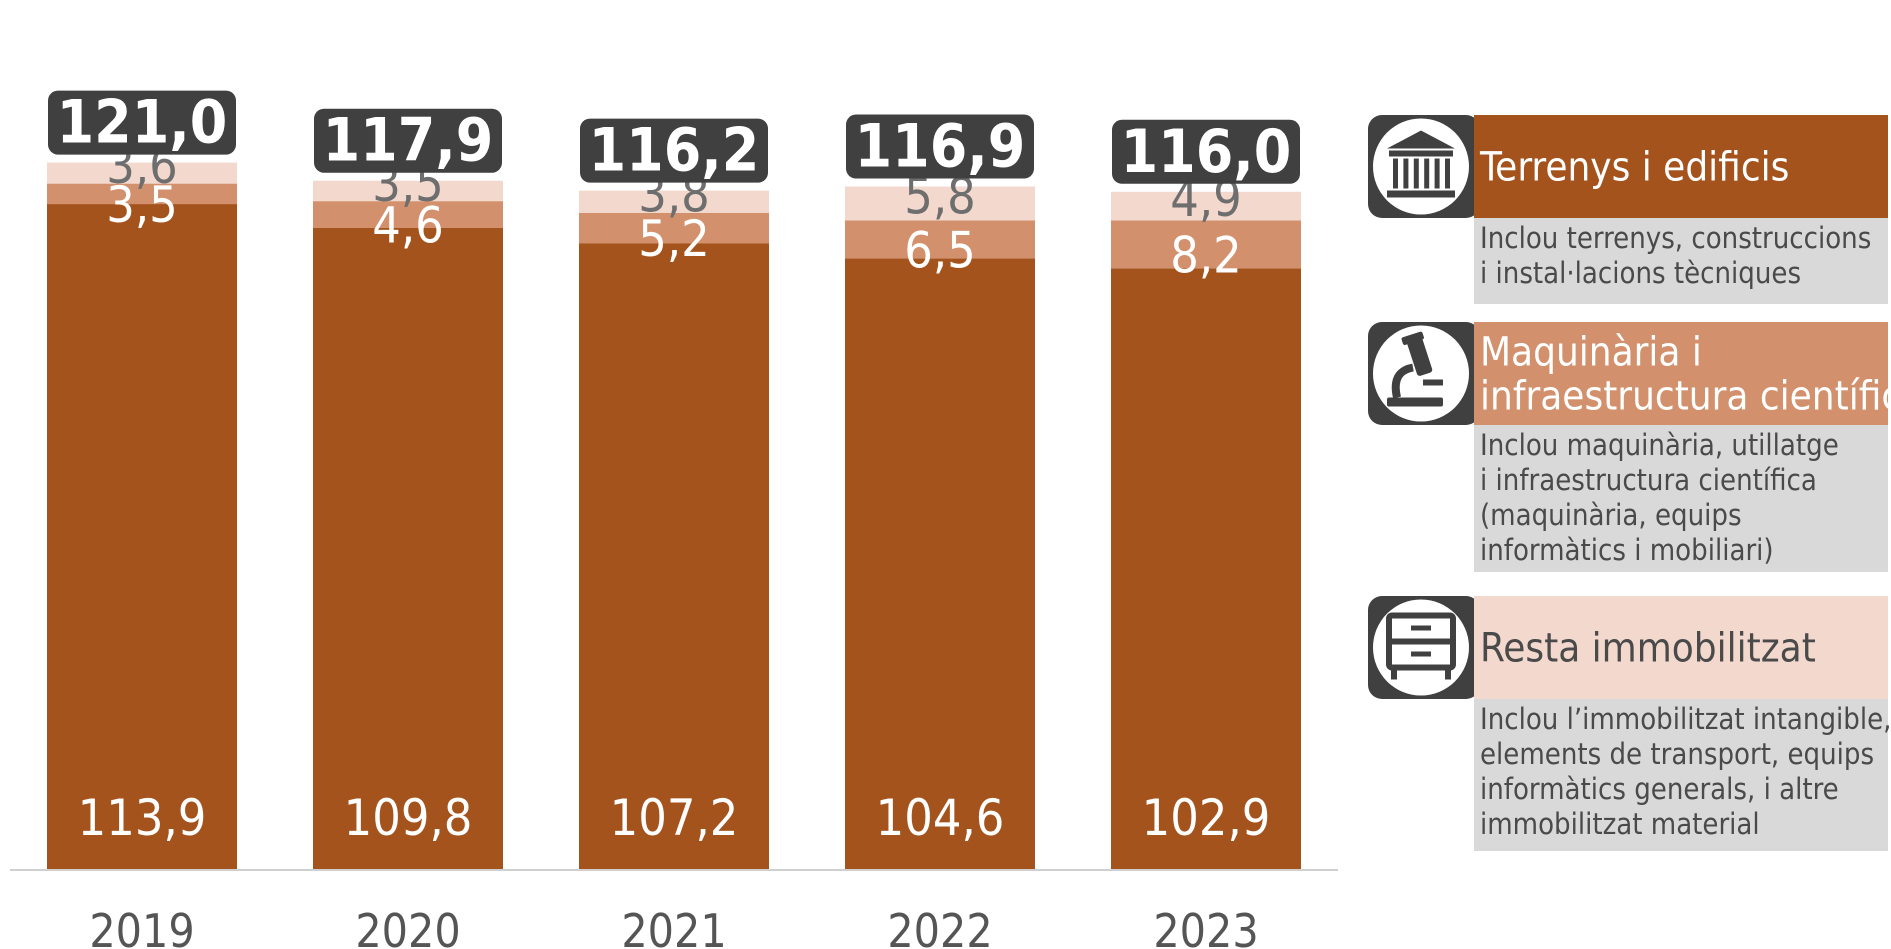 The image size is (1891, 949). I want to click on microscope-icon, so click(1421, 373).